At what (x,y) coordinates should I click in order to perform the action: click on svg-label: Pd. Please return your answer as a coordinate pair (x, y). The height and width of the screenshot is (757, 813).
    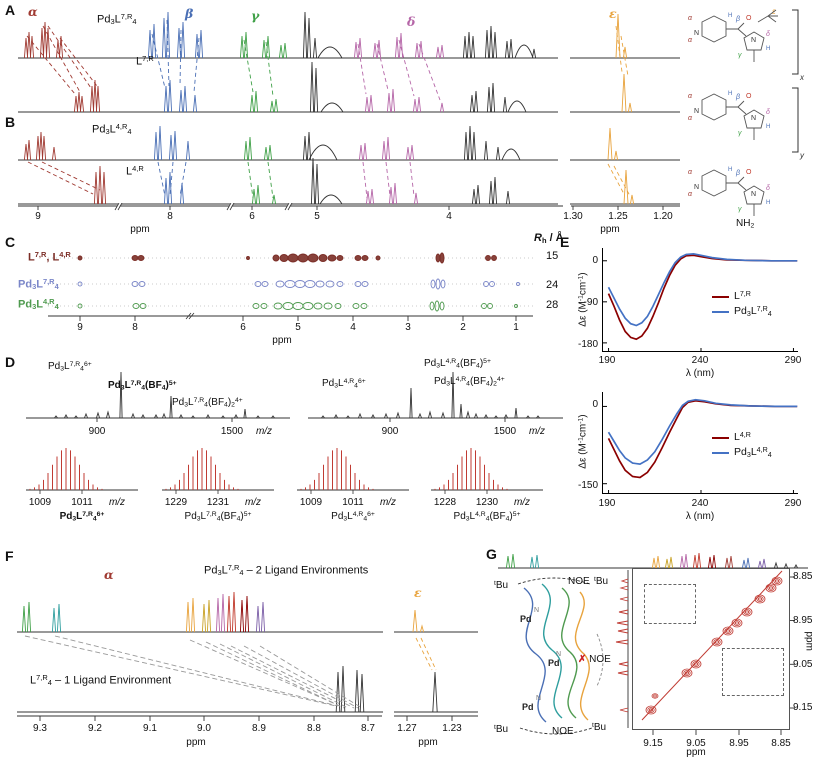
    Looking at the image, I should click on (554, 663).